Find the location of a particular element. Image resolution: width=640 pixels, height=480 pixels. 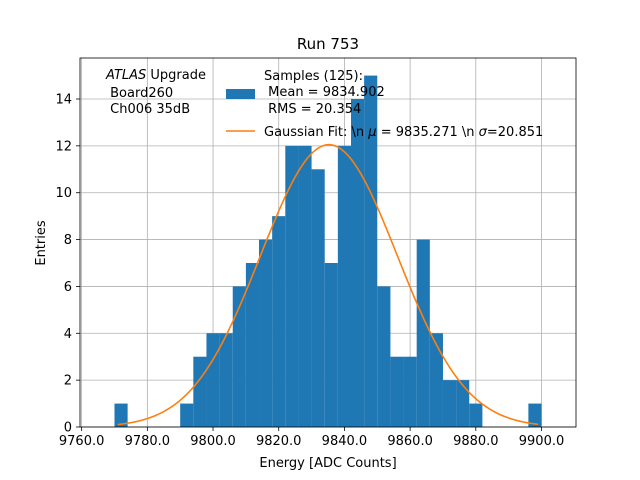

y-axis-label: Entries is located at coordinates (41, 243).